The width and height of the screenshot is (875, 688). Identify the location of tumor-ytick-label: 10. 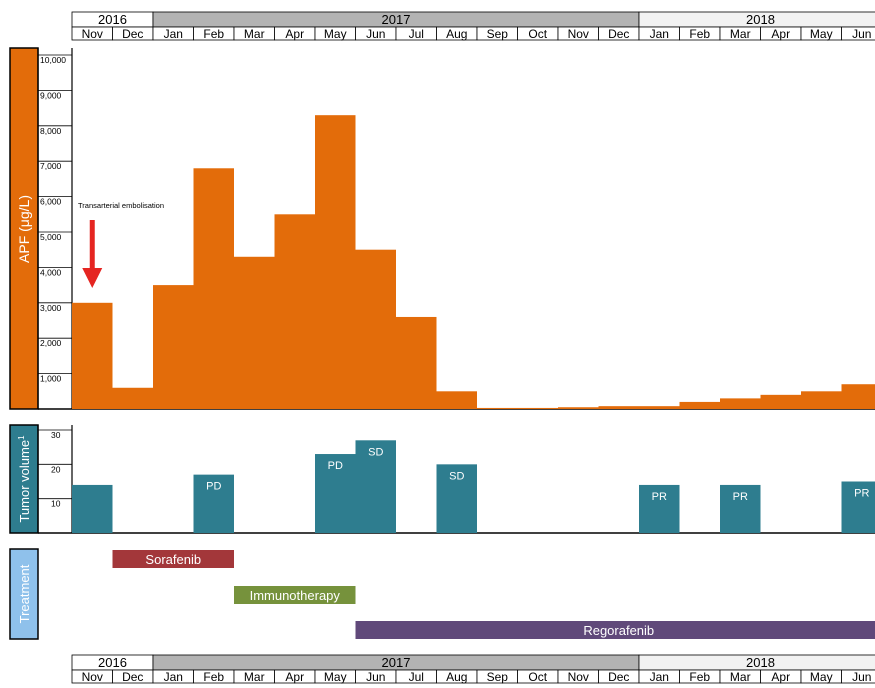
(56, 504).